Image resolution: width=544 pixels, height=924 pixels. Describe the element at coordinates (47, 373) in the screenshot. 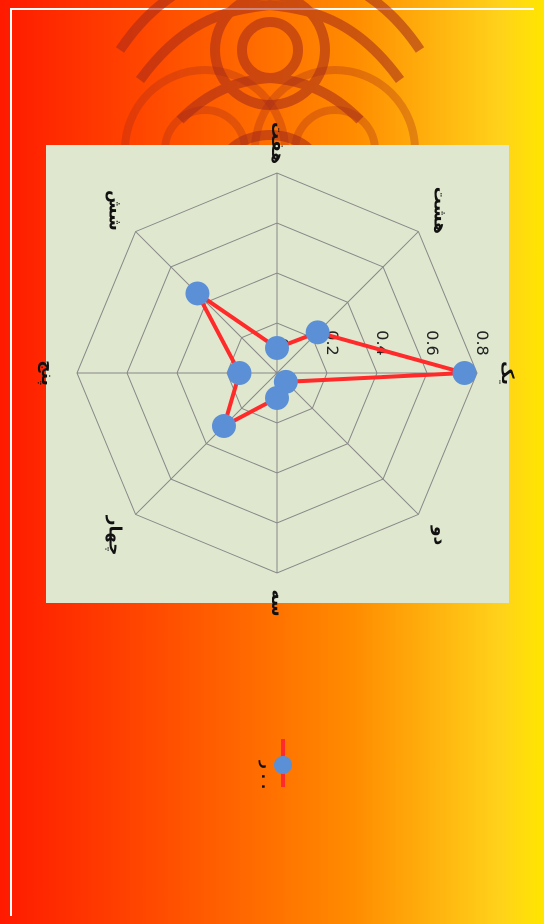

I see `category-label: پنج` at that location.